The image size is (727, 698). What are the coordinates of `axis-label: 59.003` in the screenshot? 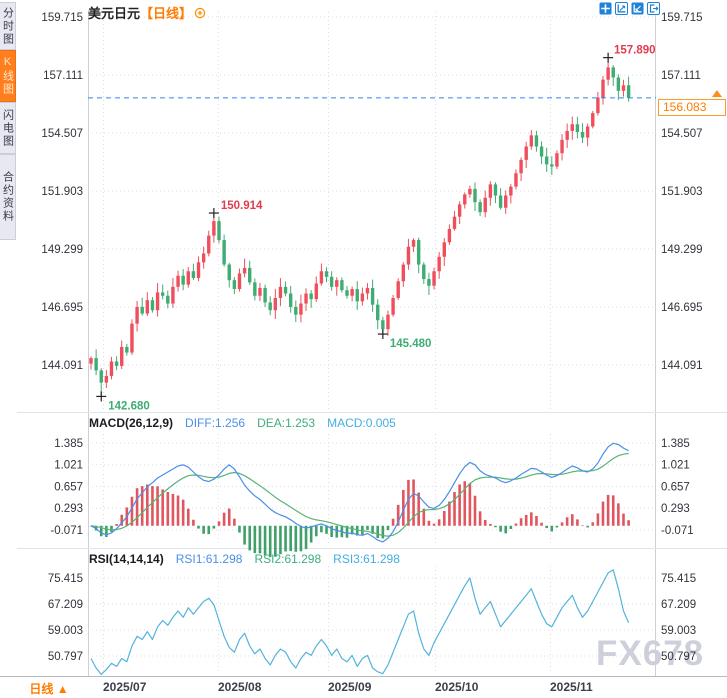 It's located at (678, 631).